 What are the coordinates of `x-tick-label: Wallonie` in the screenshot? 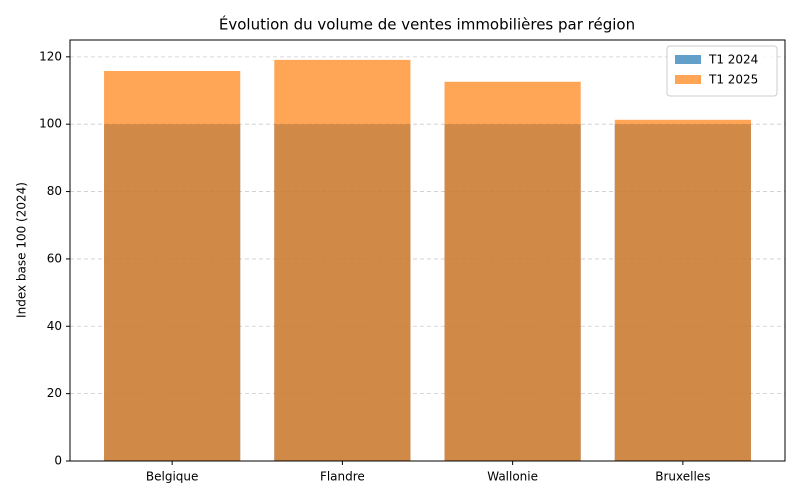 It's located at (512, 477).